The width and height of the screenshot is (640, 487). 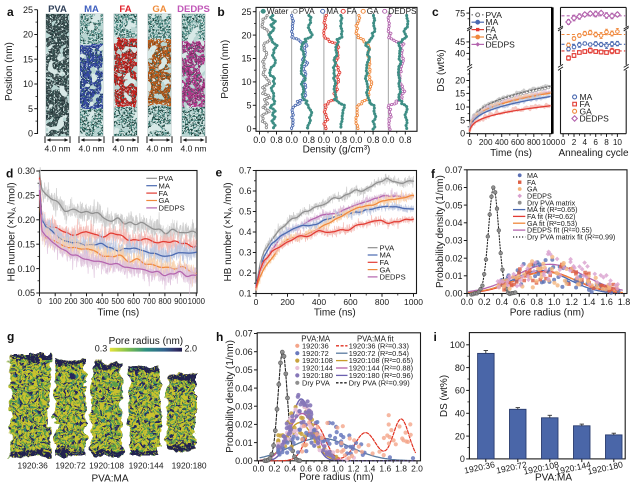 What do you see at coordinates (435, 337) in the screenshot?
I see `svg-text: i` at bounding box center [435, 337].